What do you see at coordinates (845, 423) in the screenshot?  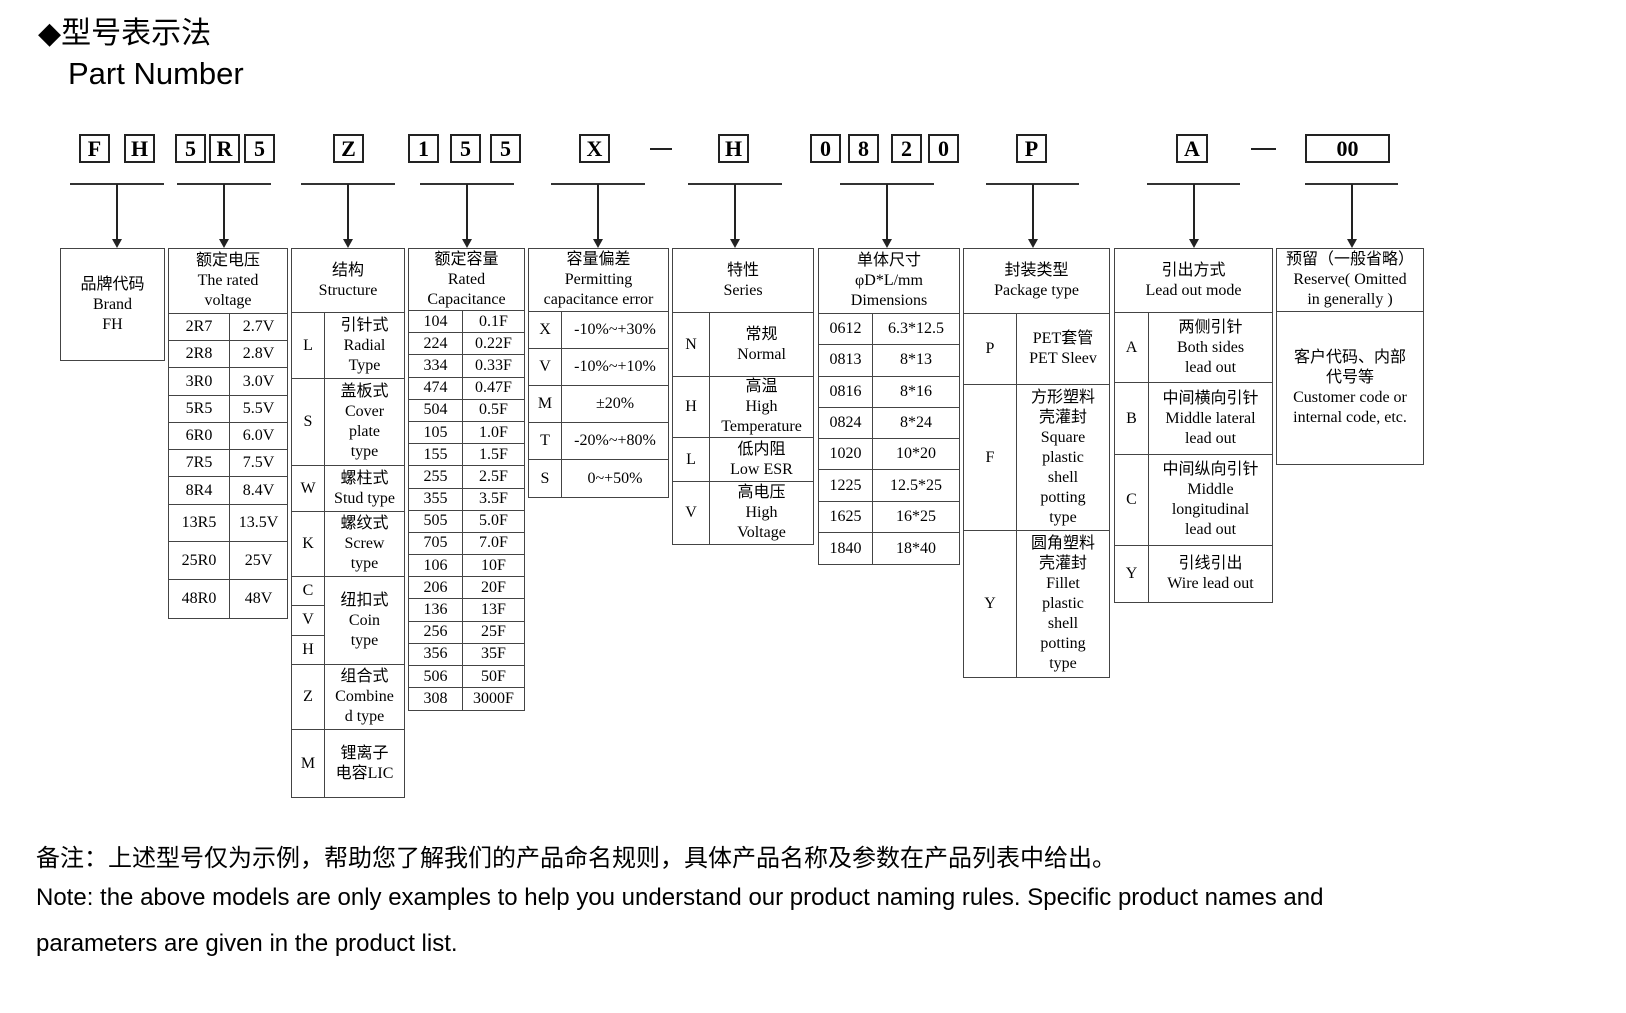 I see `code-cell: 0824` at bounding box center [845, 423].